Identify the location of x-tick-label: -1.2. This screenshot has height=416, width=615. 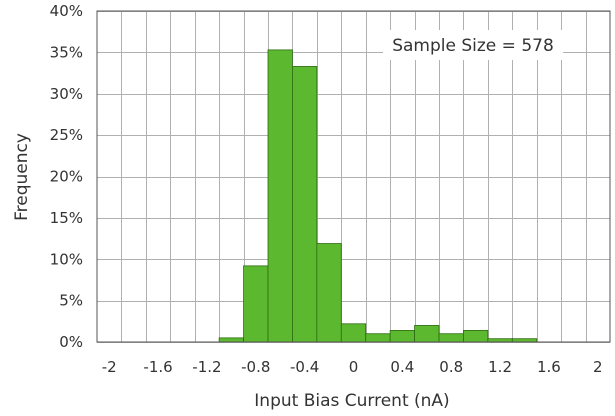
(206, 367).